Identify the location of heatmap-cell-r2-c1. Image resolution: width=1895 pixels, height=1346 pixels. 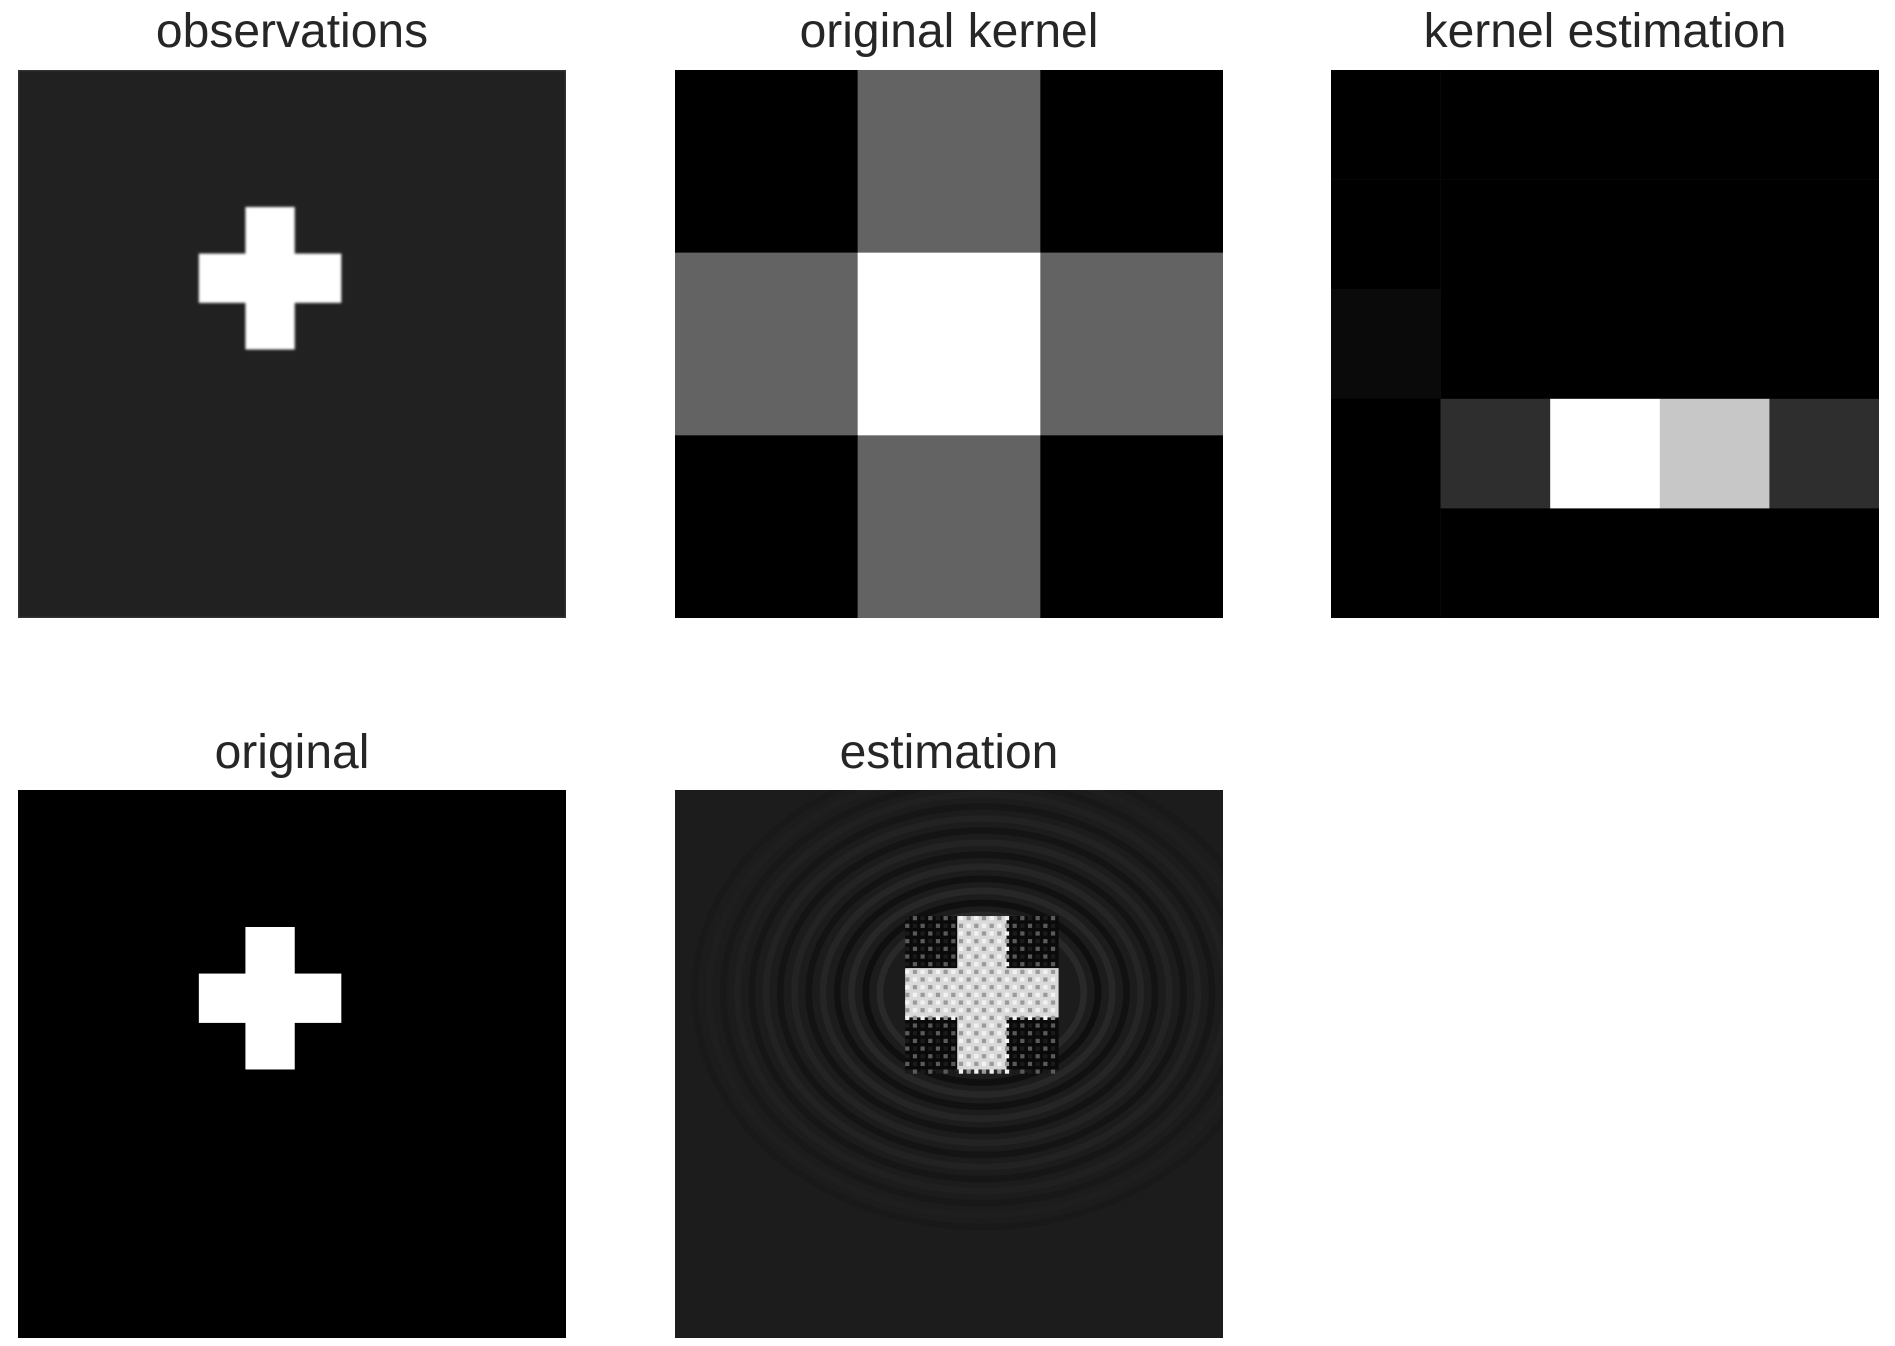
(1495, 344).